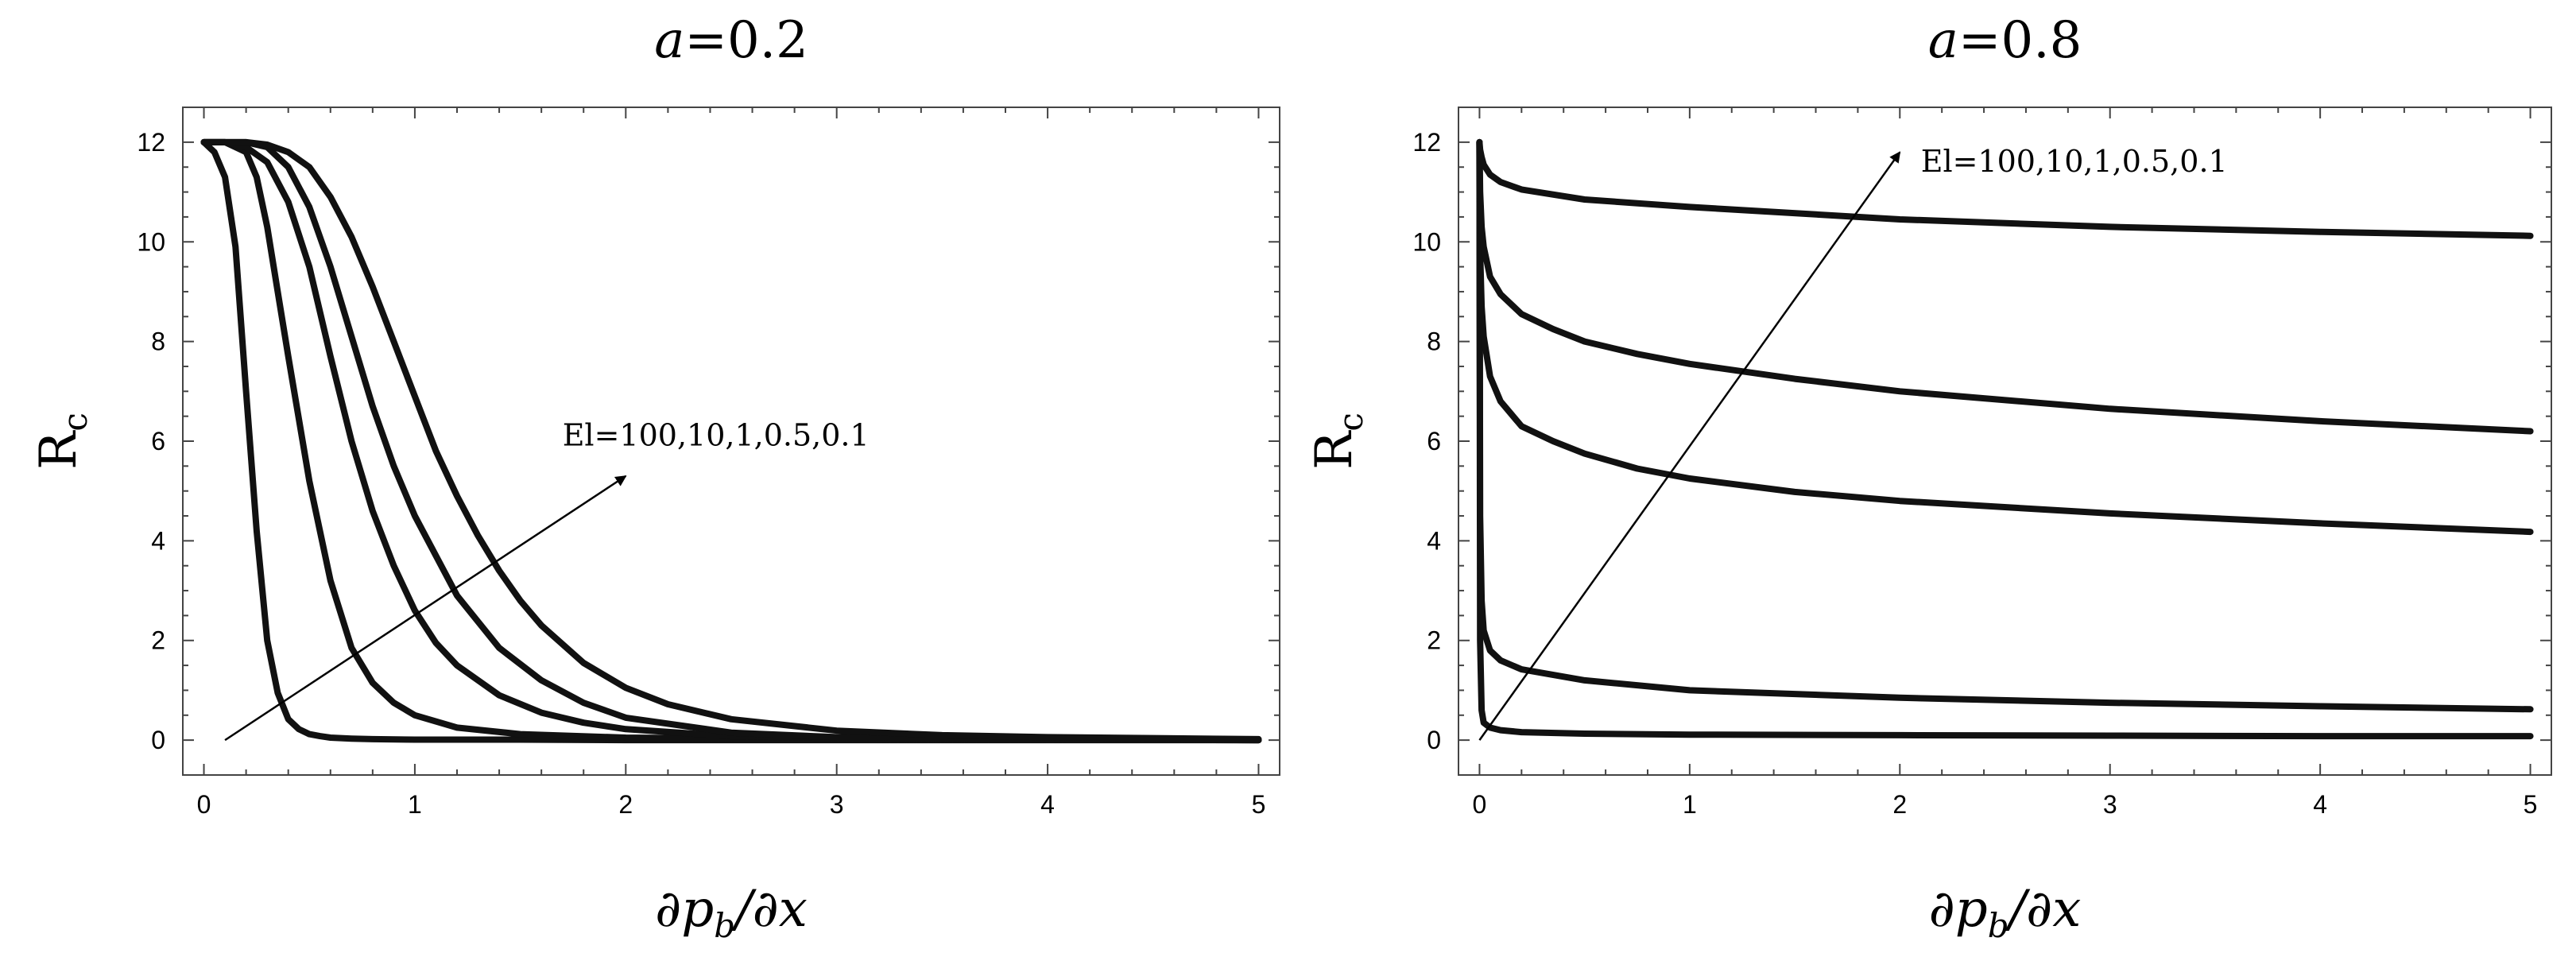 This screenshot has width=2576, height=961. Describe the element at coordinates (746, 40) in the screenshot. I see `title-value: =0.2` at that location.